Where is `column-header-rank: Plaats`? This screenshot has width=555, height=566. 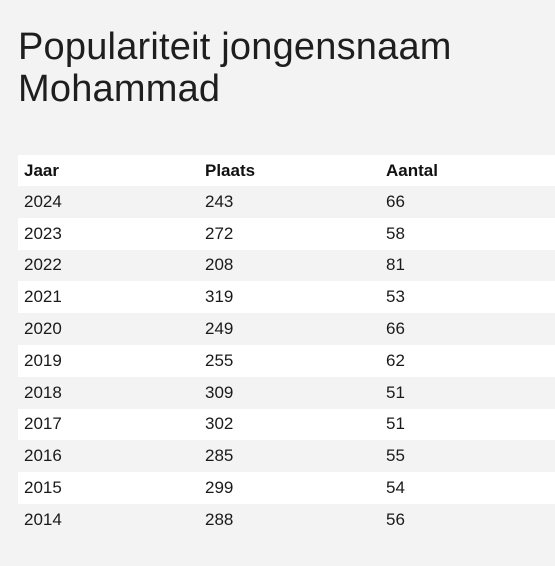 column-header-rank: Plaats is located at coordinates (230, 170).